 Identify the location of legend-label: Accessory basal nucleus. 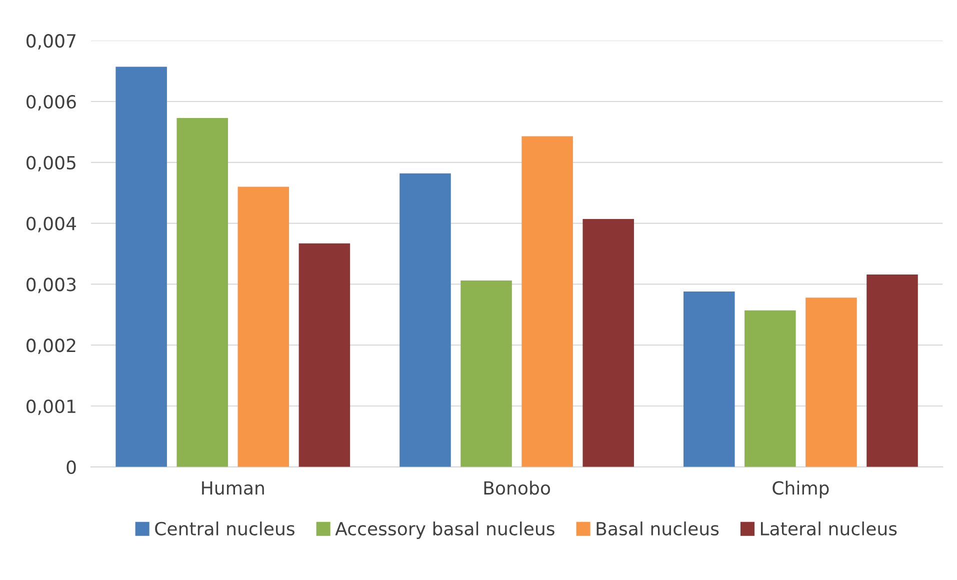
(444, 530).